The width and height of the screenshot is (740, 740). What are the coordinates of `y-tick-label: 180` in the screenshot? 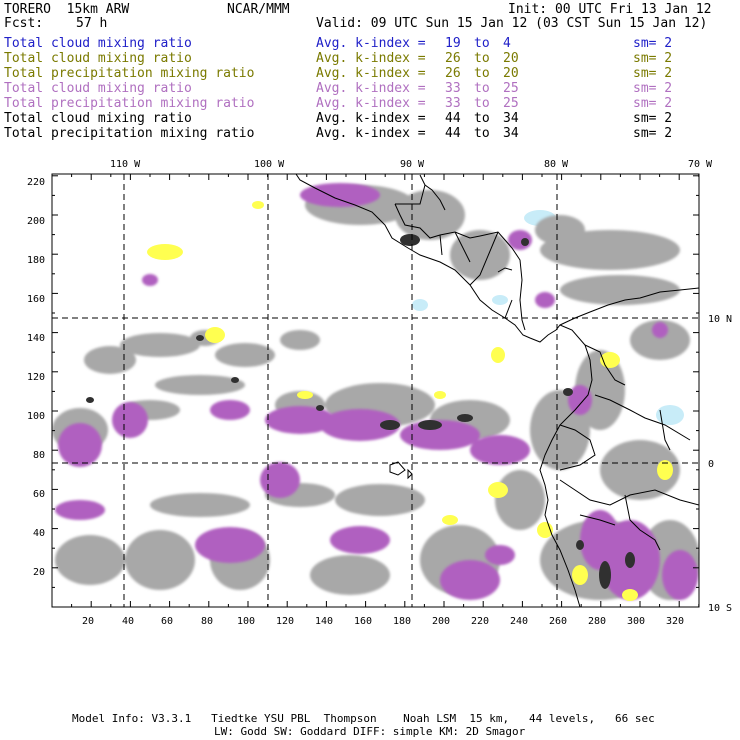 It's located at (36, 260).